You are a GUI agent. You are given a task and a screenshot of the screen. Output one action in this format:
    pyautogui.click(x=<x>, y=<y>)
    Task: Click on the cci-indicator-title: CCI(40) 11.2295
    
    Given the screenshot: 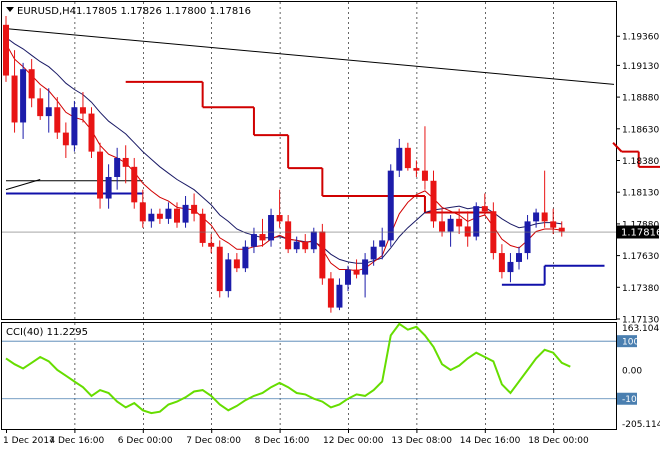 What is the action you would take?
    pyautogui.click(x=47, y=332)
    